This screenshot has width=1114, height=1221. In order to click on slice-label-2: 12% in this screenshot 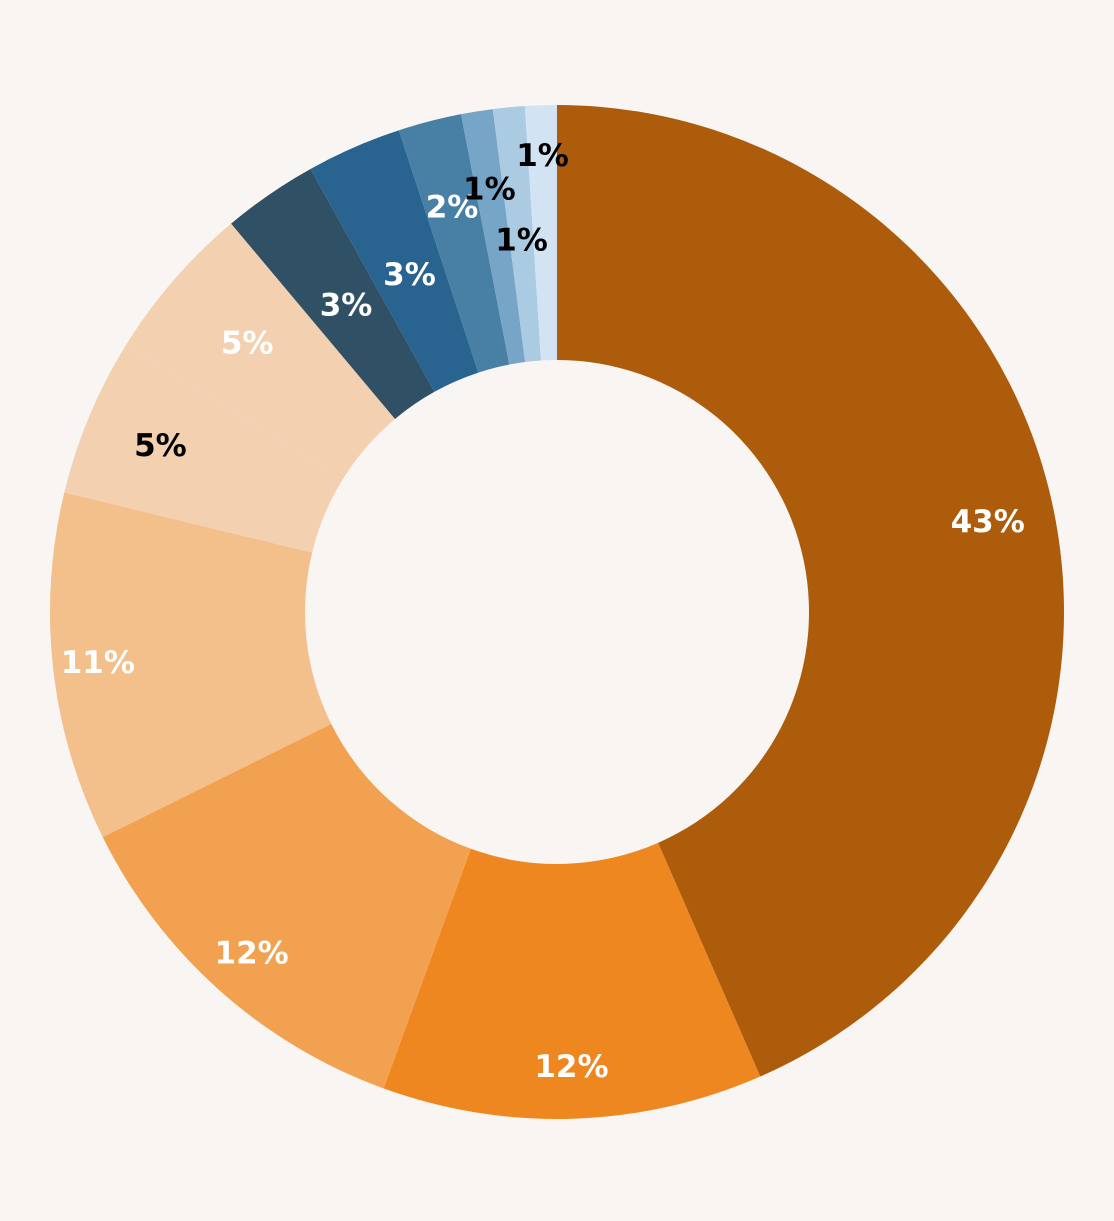, I will do `click(571, 1067)`.